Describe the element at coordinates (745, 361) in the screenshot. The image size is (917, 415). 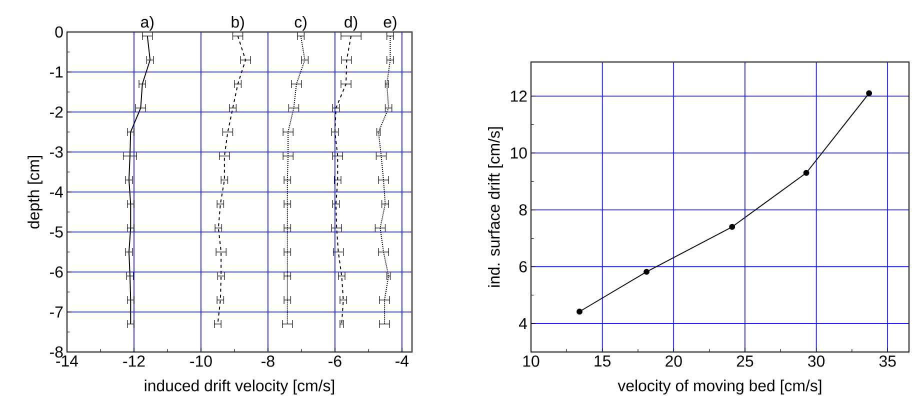
I see `x-tick-label: 25` at that location.